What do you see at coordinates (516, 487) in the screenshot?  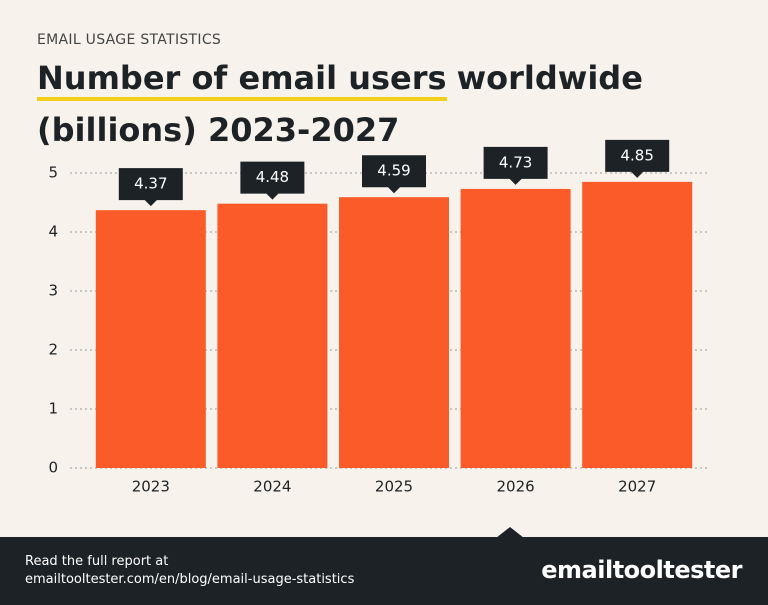 I see `x-tick-label: 2026` at bounding box center [516, 487].